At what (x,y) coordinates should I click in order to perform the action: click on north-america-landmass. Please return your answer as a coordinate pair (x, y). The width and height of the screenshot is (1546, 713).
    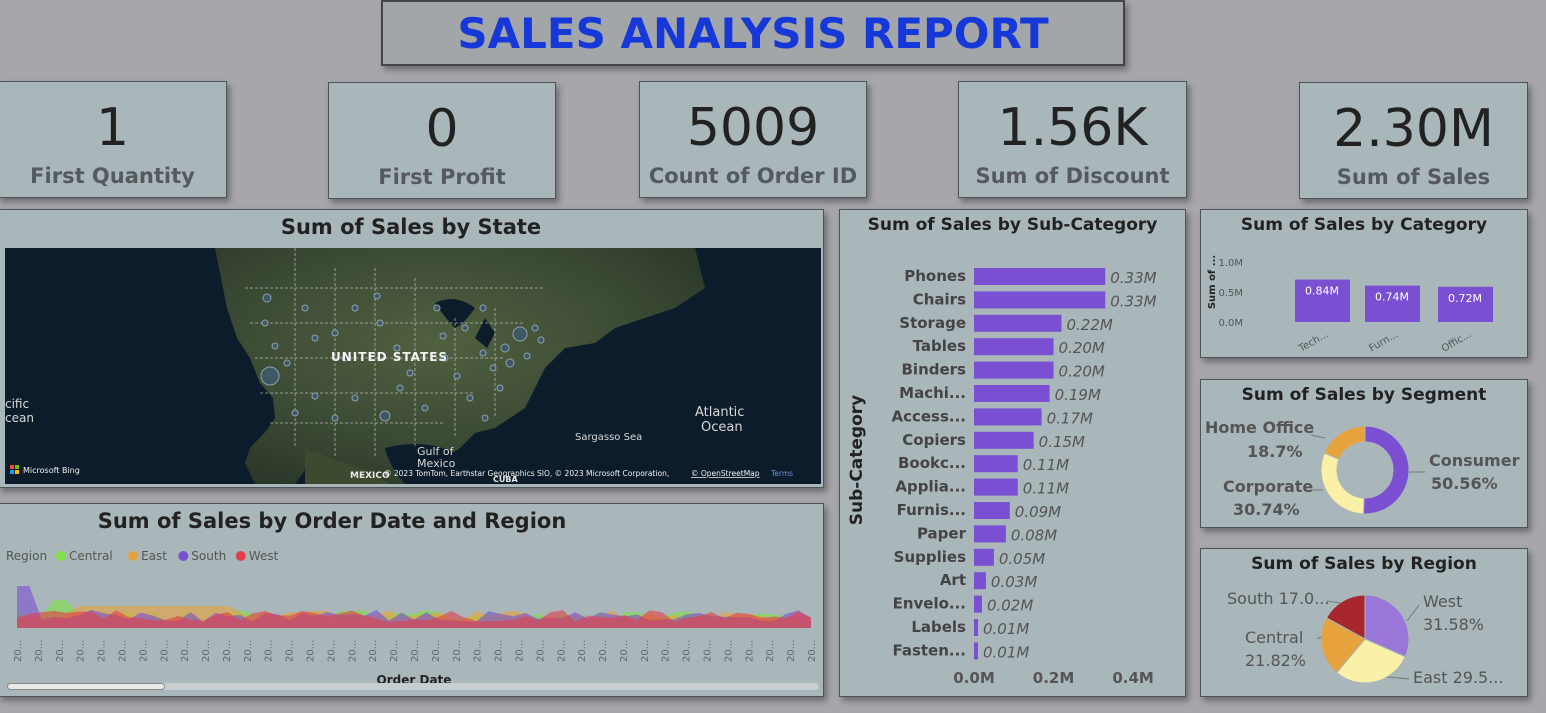
    Looking at the image, I should click on (460, 366).